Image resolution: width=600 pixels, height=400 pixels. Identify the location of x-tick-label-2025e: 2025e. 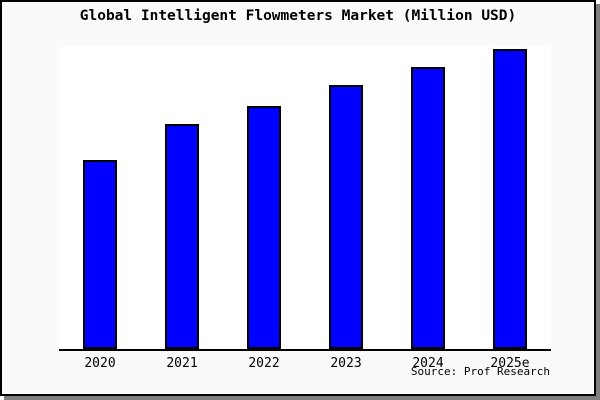
(510, 363).